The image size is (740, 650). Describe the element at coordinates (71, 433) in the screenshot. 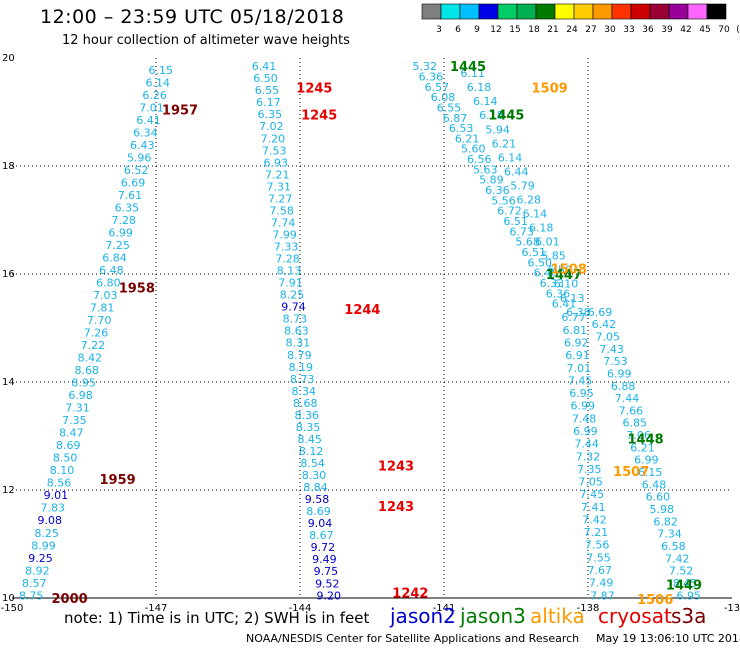

I see `wave-height-value: 8.47` at that location.